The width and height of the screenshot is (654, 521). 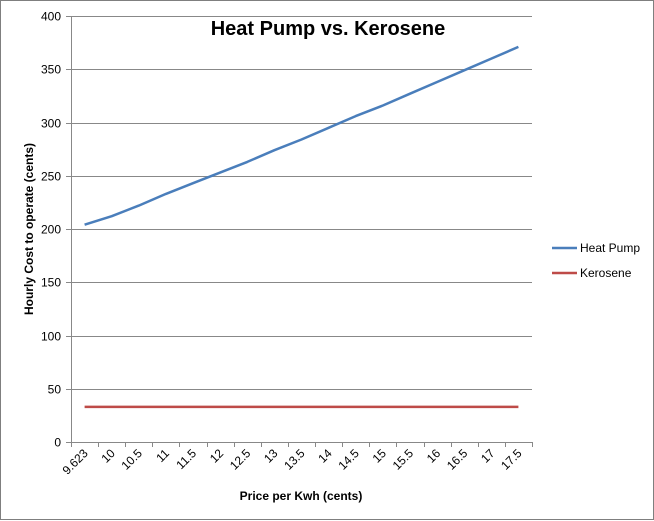 I want to click on x-tick-label: 9.623, so click(x=75, y=461).